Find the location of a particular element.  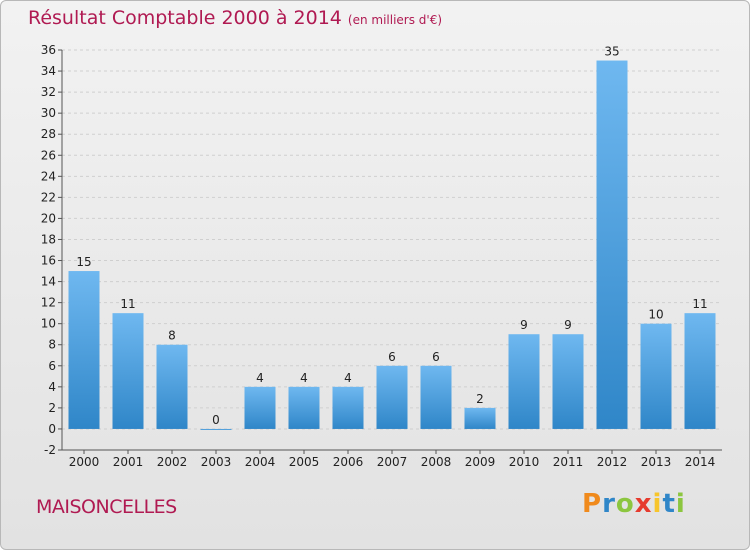

x-tick-label: 2004 is located at coordinates (260, 462).